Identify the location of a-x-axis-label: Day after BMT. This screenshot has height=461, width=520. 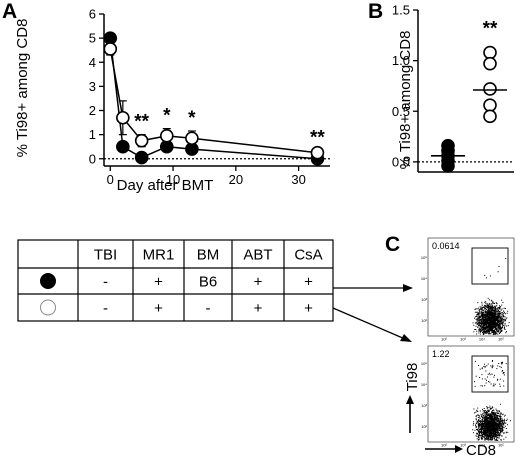
(165, 185).